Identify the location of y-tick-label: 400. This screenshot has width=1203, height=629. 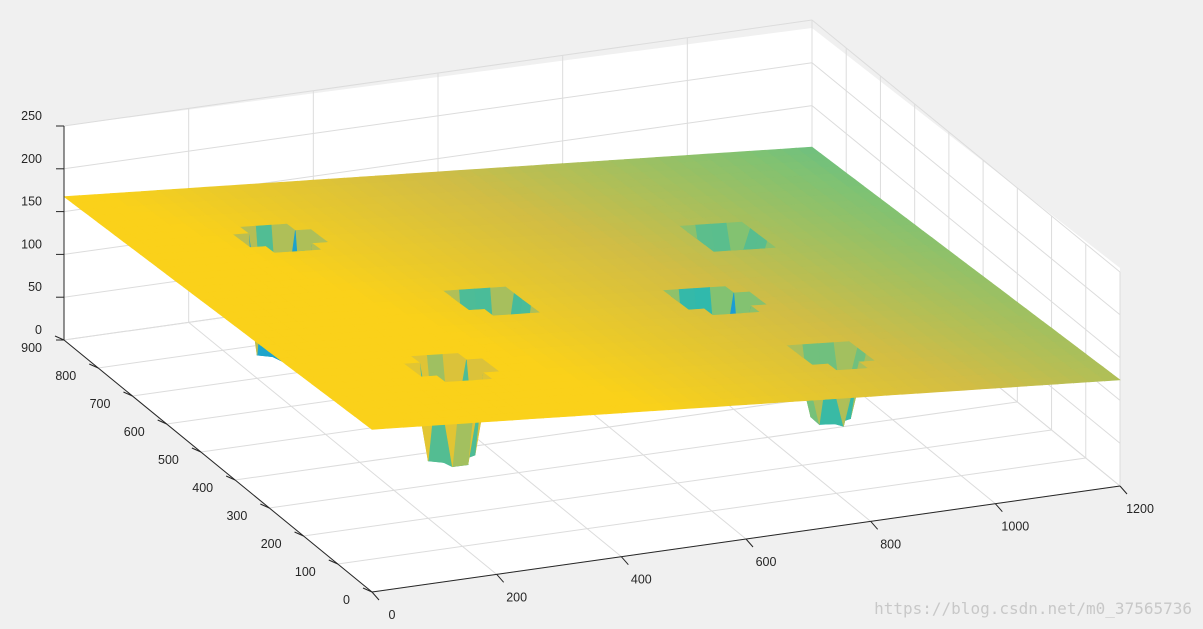
(202, 488).